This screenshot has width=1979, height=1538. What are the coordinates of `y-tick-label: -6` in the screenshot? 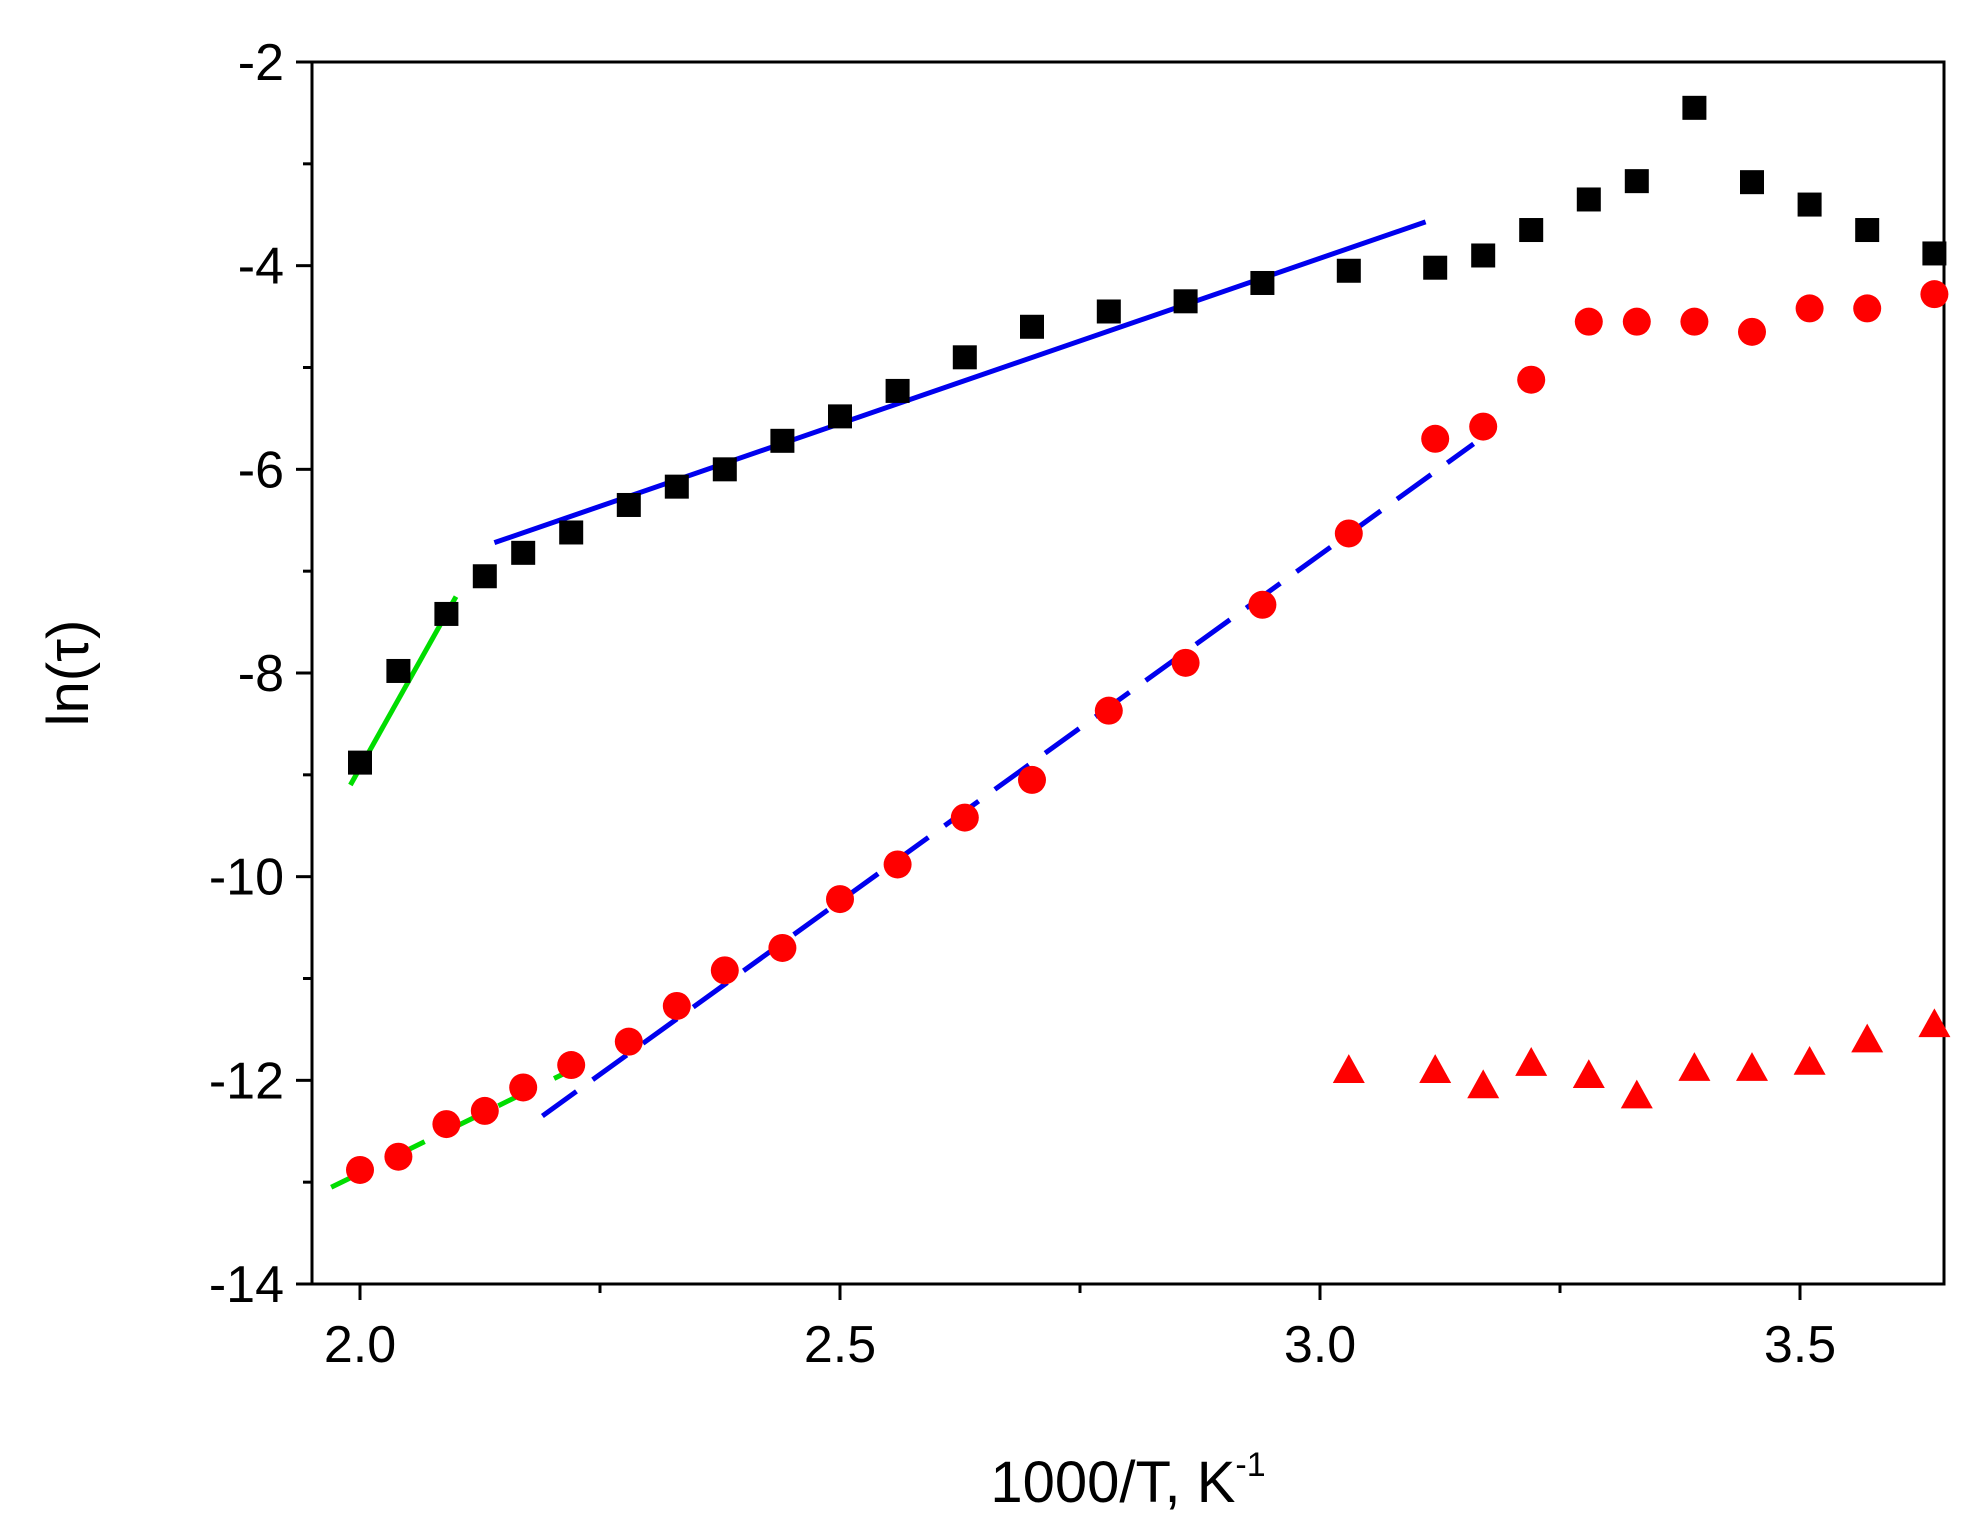 It's located at (261, 470).